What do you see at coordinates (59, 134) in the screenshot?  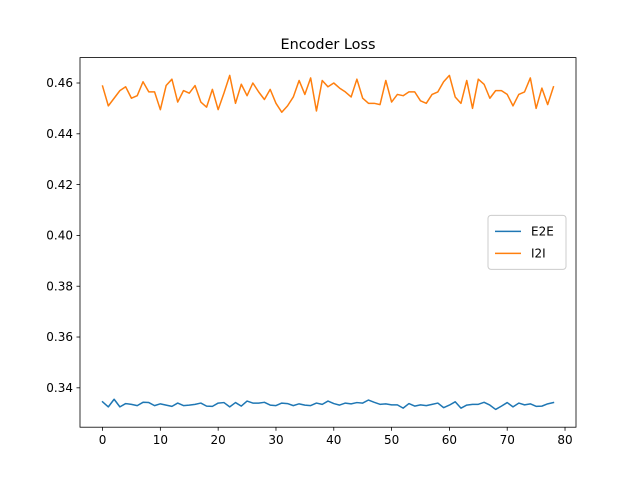 I see `y-tick-label: 0.44` at bounding box center [59, 134].